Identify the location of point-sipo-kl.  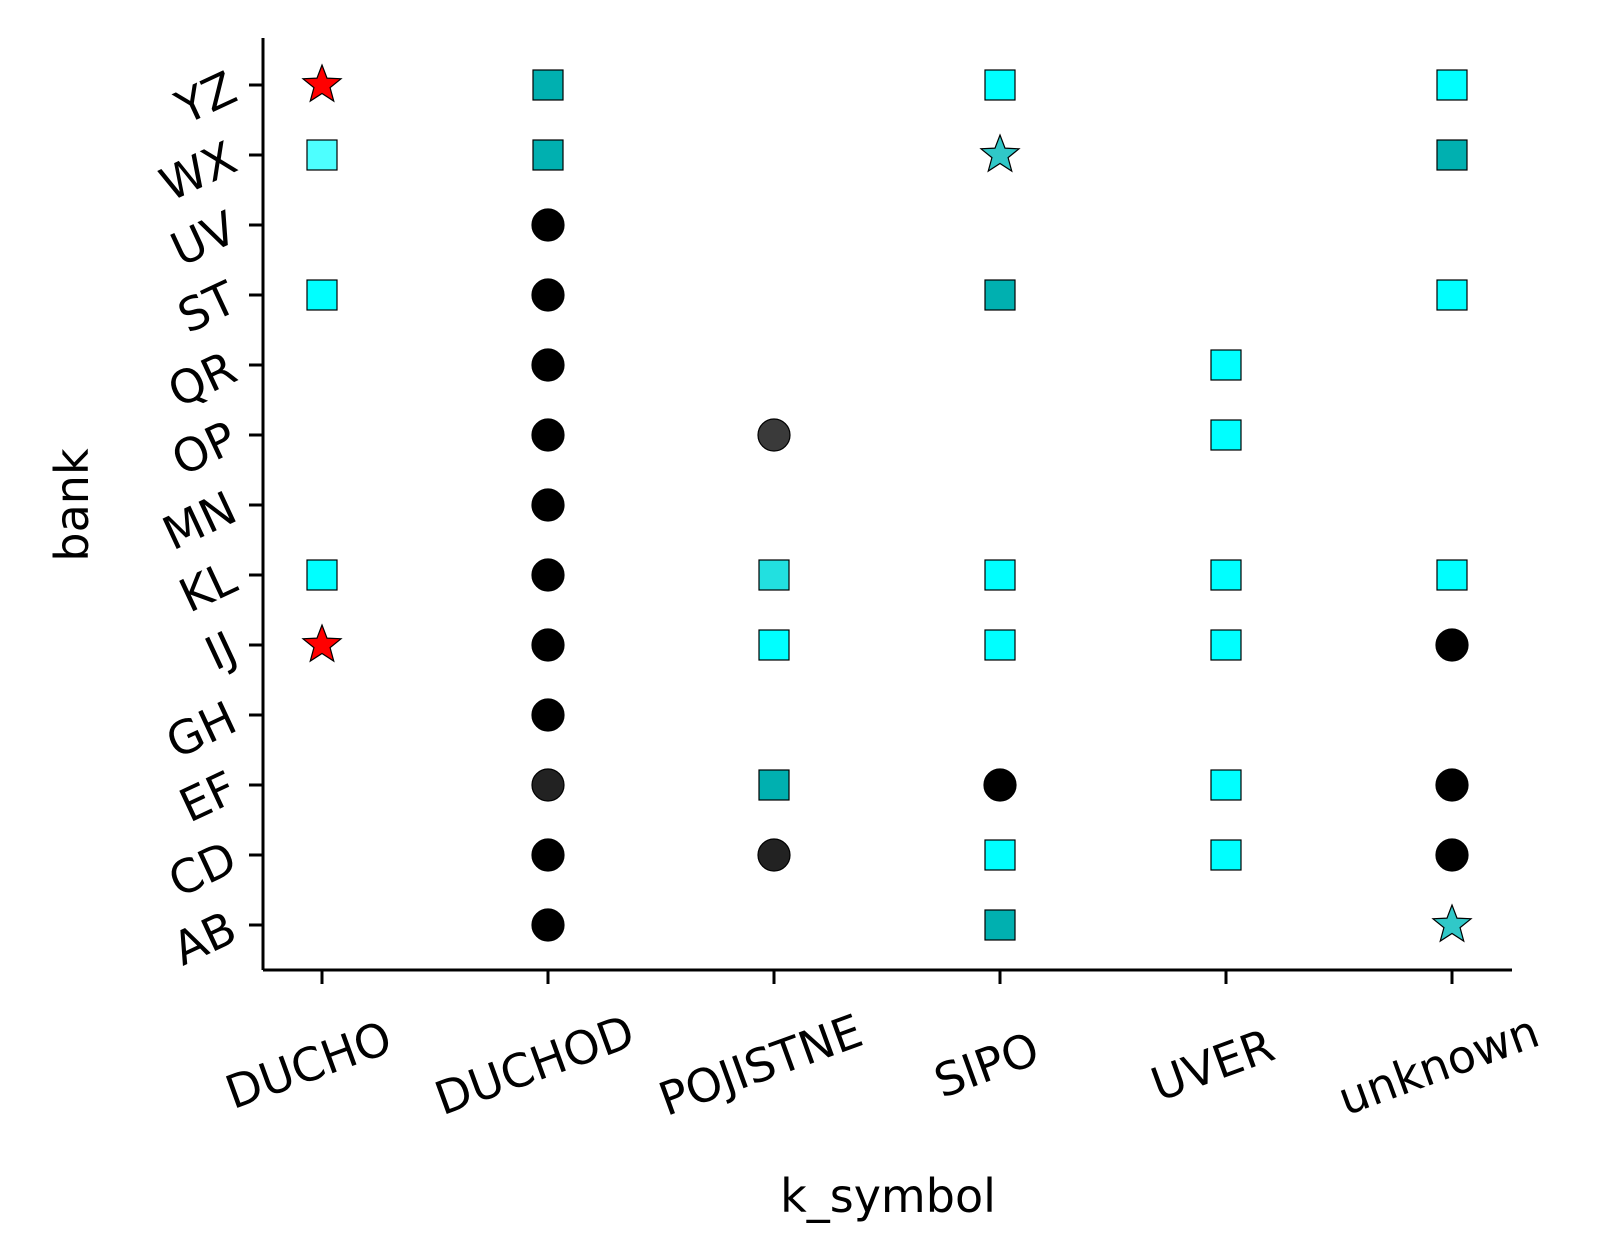
(1000, 575).